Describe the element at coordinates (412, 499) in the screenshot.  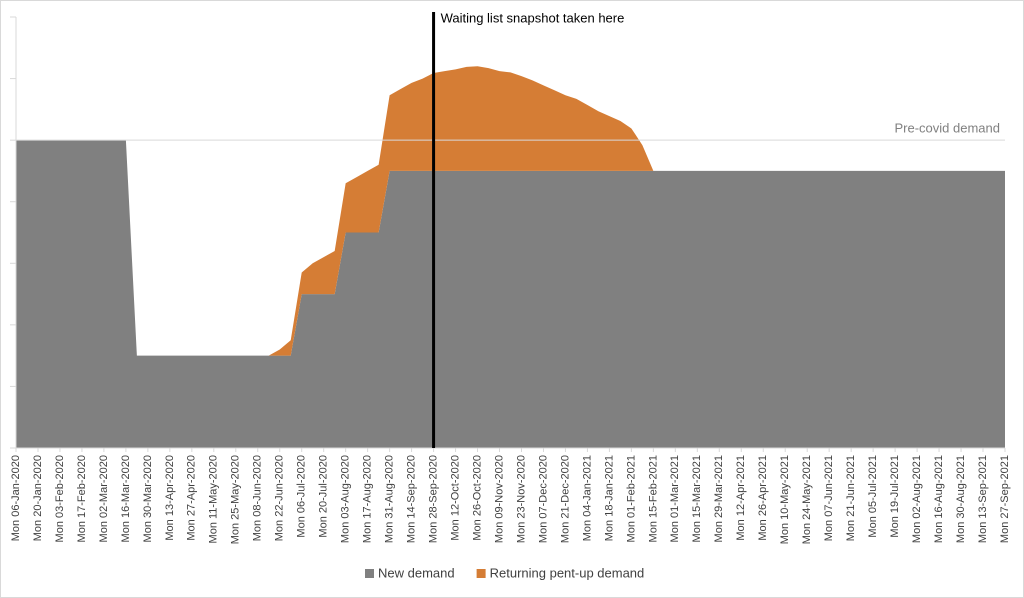
I see `x-tick-label: Mon 14-Sep-2020` at that location.